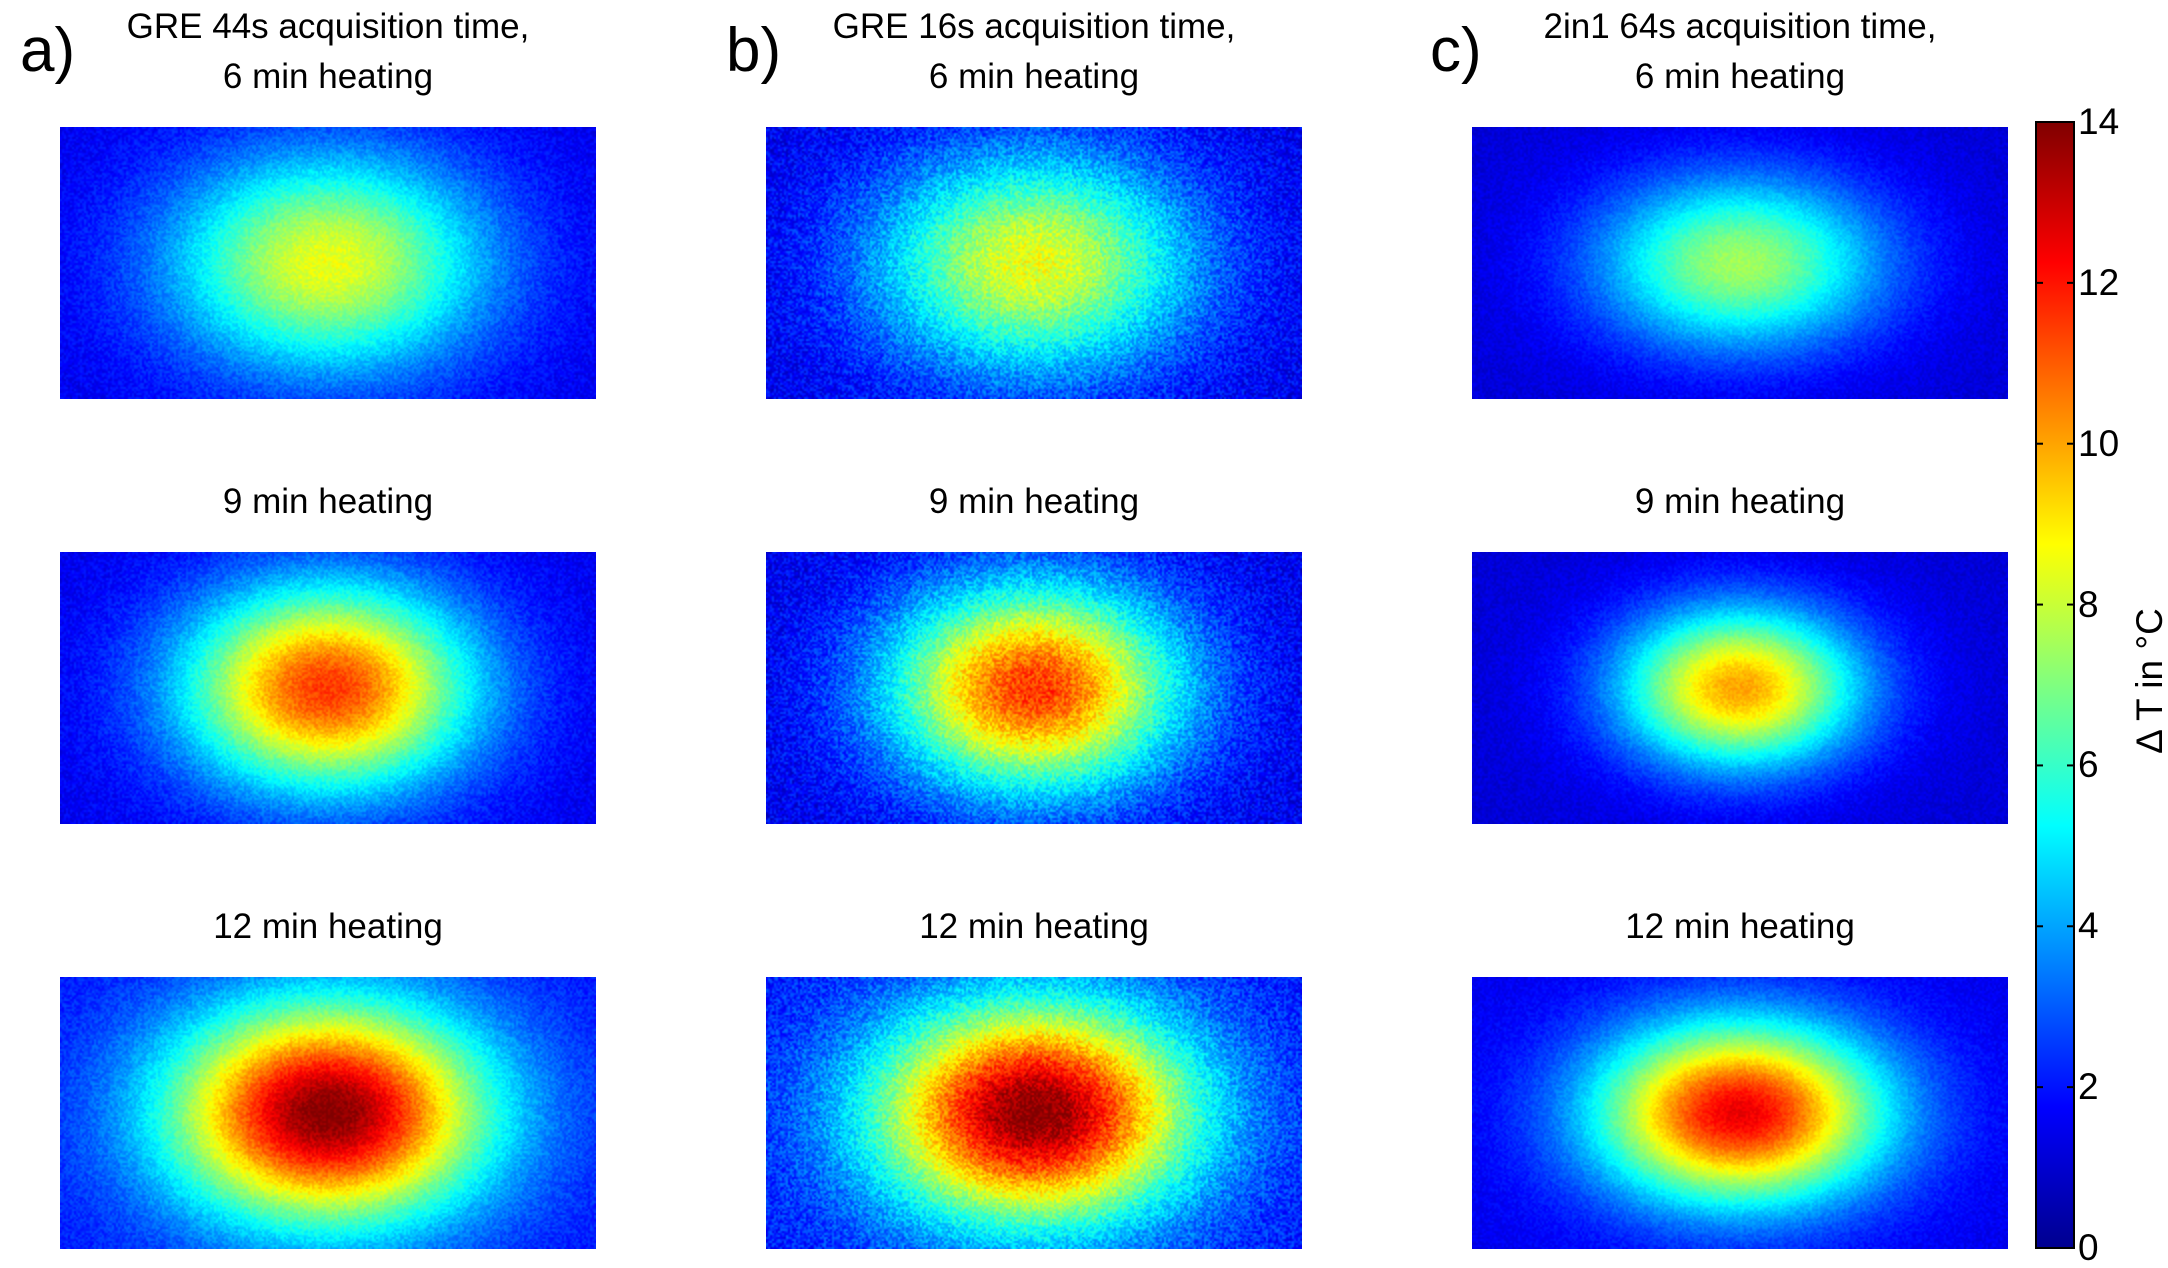 Image resolution: width=2168 pixels, height=1268 pixels. What do you see at coordinates (1740, 26) in the screenshot?
I see `panel-c-title-line1: 2in1 64s acquisition time,` at bounding box center [1740, 26].